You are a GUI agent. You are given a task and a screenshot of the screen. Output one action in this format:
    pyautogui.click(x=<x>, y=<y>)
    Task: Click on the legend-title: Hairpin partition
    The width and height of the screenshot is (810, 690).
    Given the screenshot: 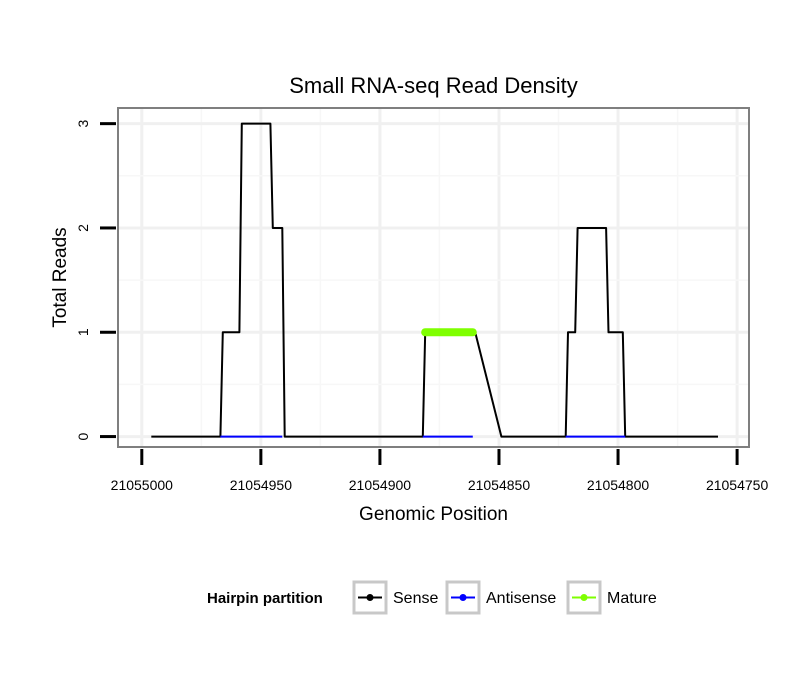 What is the action you would take?
    pyautogui.click(x=265, y=598)
    